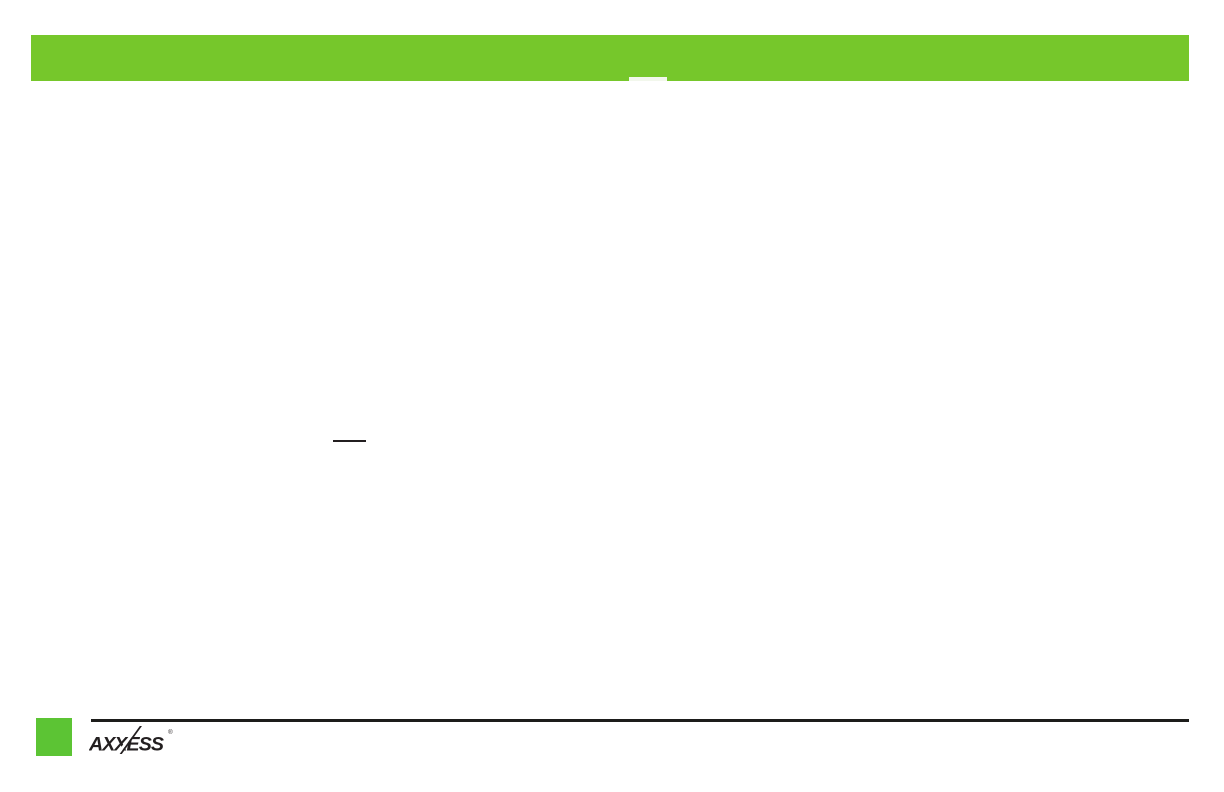 The height and width of the screenshot is (792, 1224). Describe the element at coordinates (170, 732) in the screenshot. I see `registered-mark: ®` at that location.